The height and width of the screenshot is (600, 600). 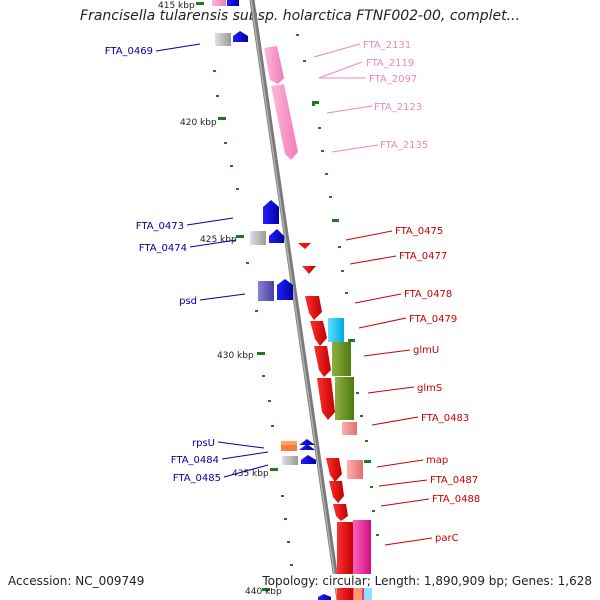 I want to click on gene-label: psd, so click(x=188, y=301).